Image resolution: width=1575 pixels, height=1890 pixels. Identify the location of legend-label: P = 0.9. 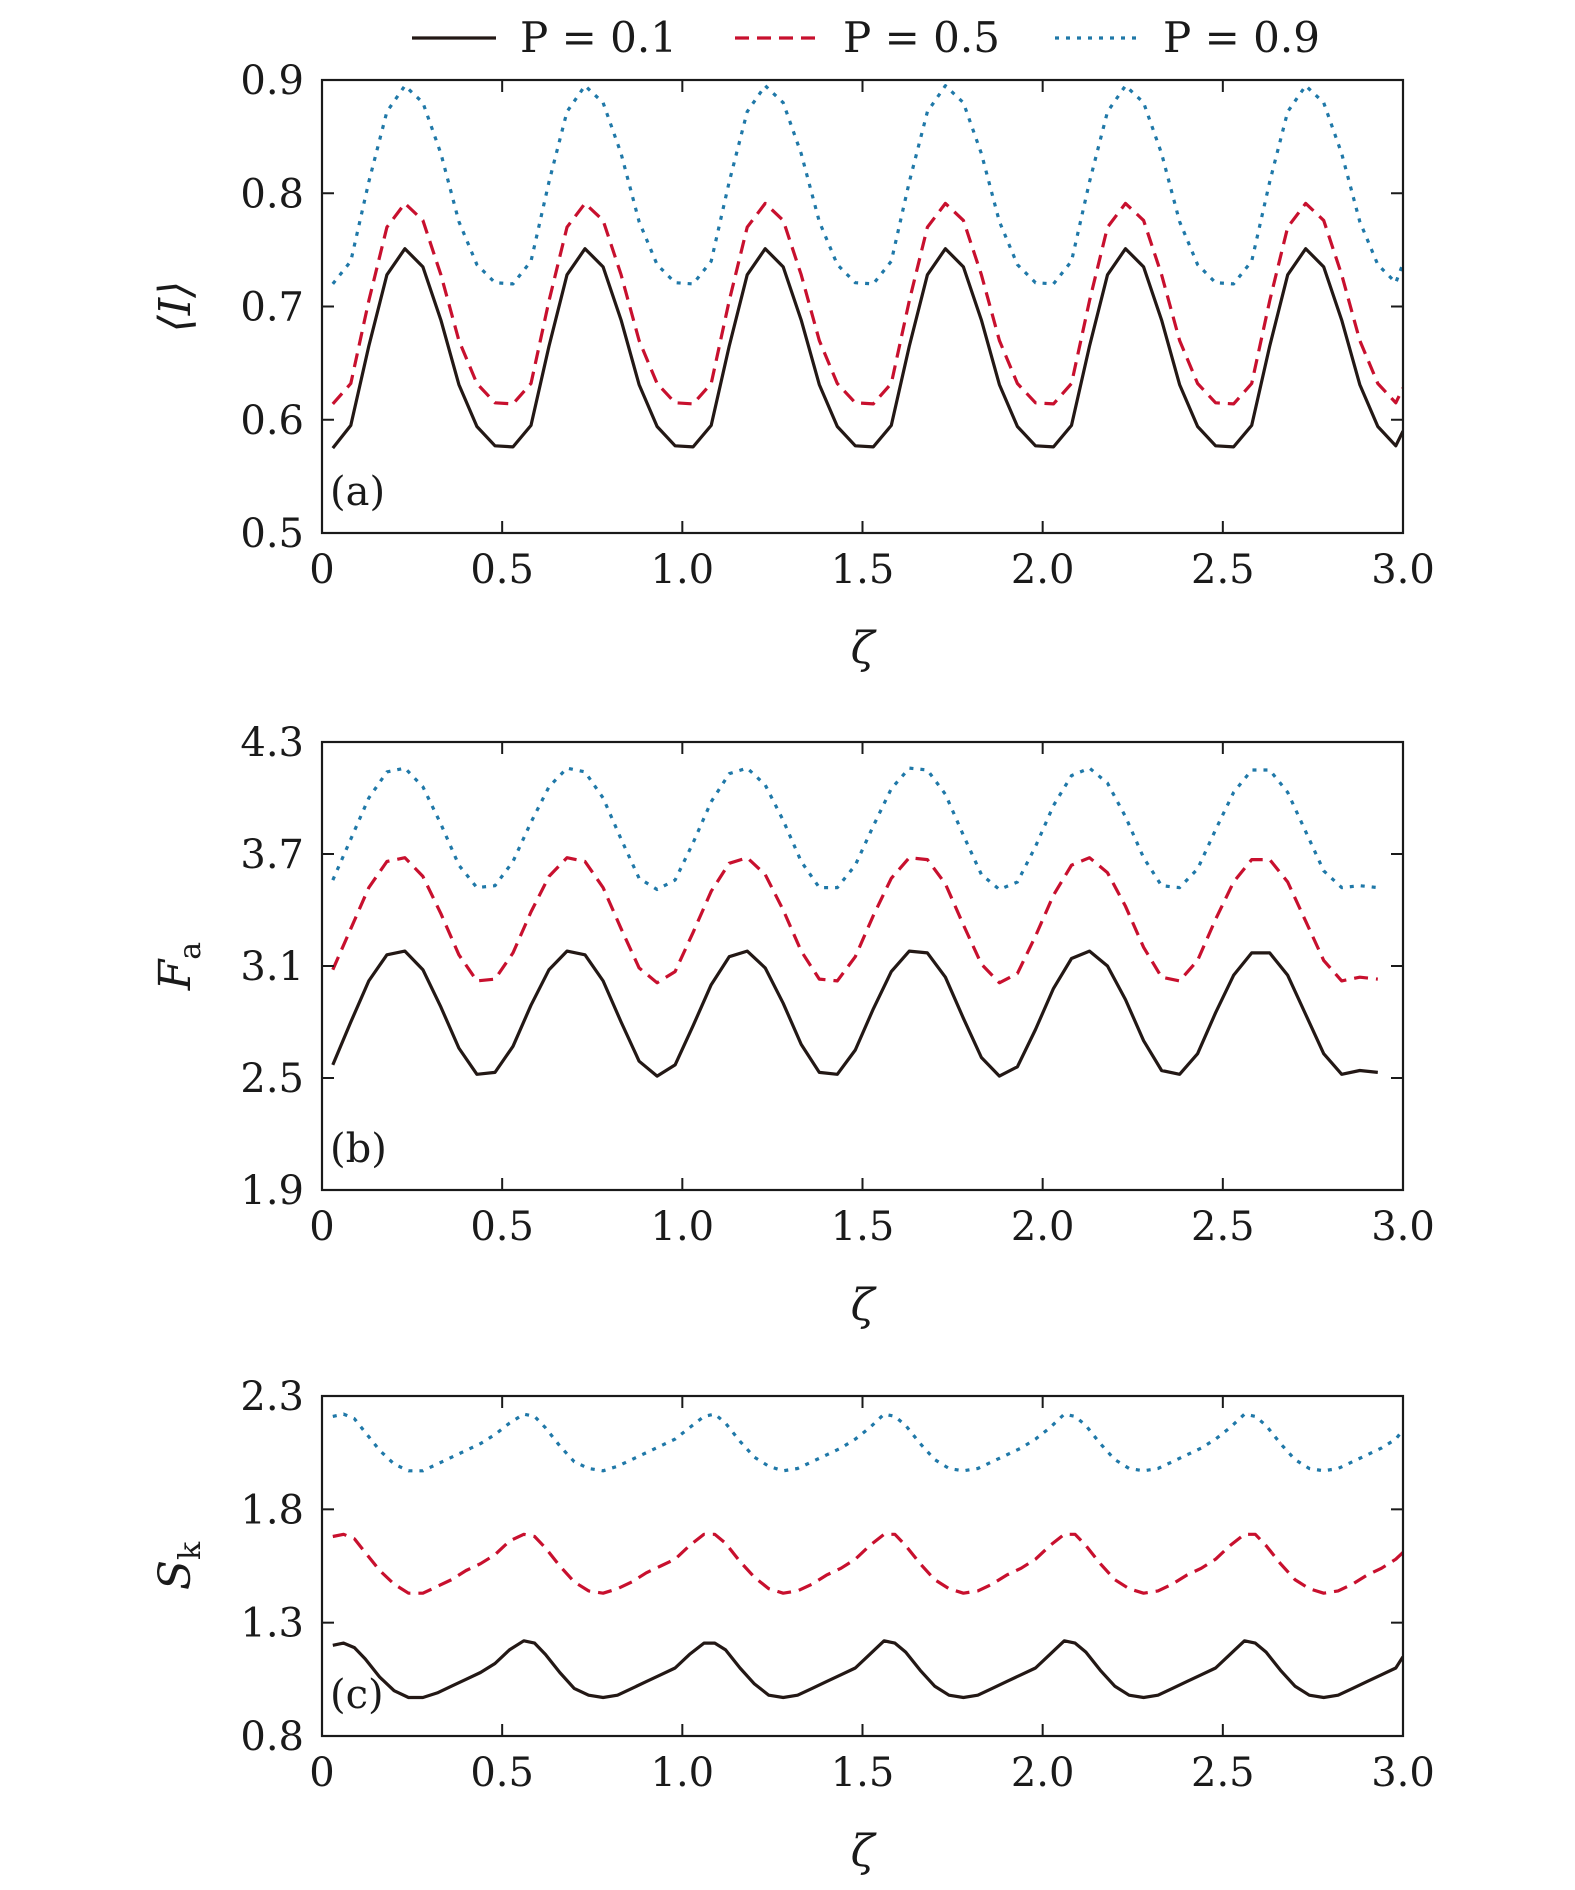
(1241, 37).